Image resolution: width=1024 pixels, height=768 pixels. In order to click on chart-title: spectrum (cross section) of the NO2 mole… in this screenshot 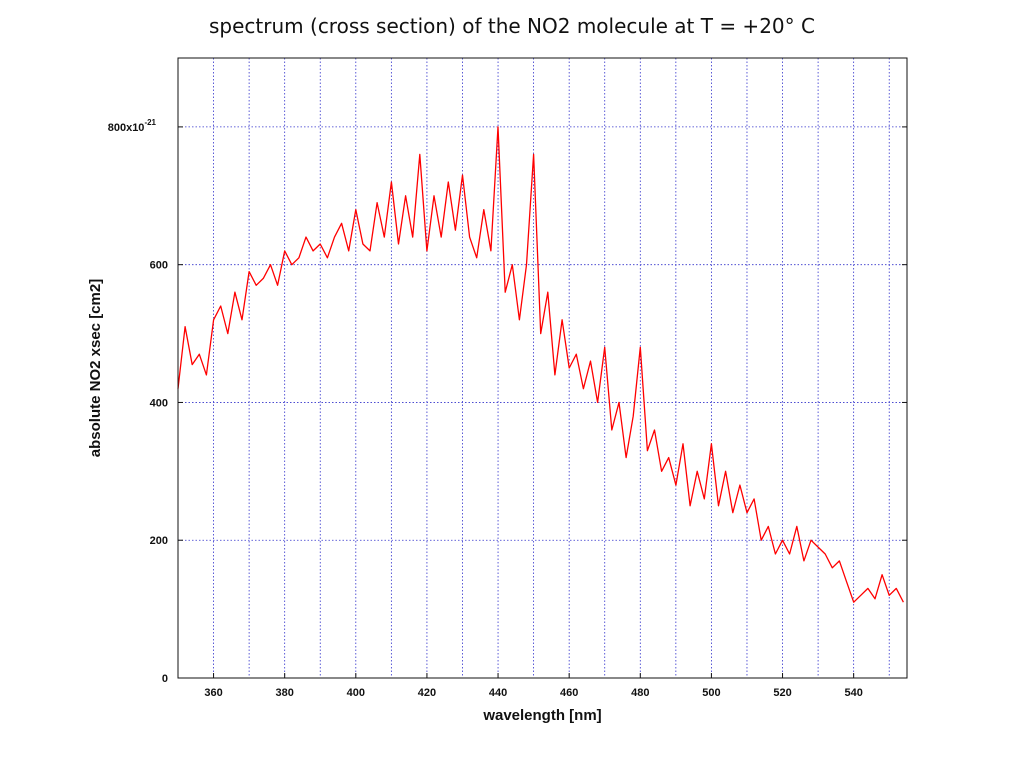, I will do `click(512, 26)`.